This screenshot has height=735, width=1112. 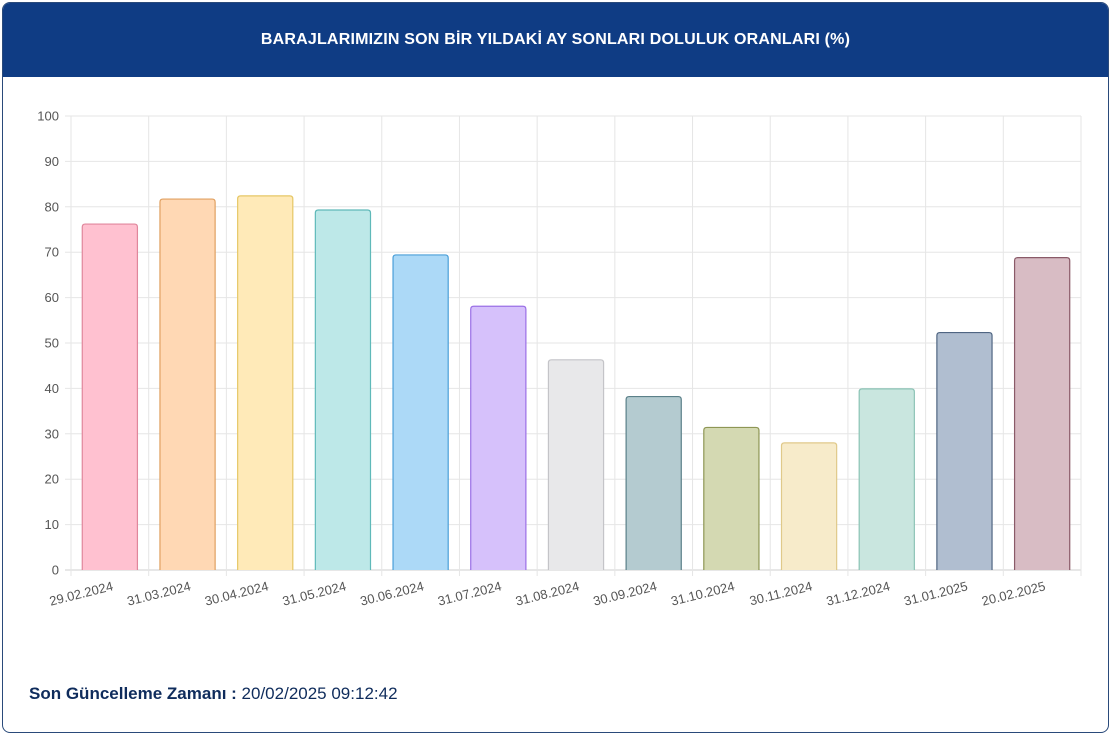 What do you see at coordinates (392, 593) in the screenshot?
I see `x-tick-label: 30.06.2024` at bounding box center [392, 593].